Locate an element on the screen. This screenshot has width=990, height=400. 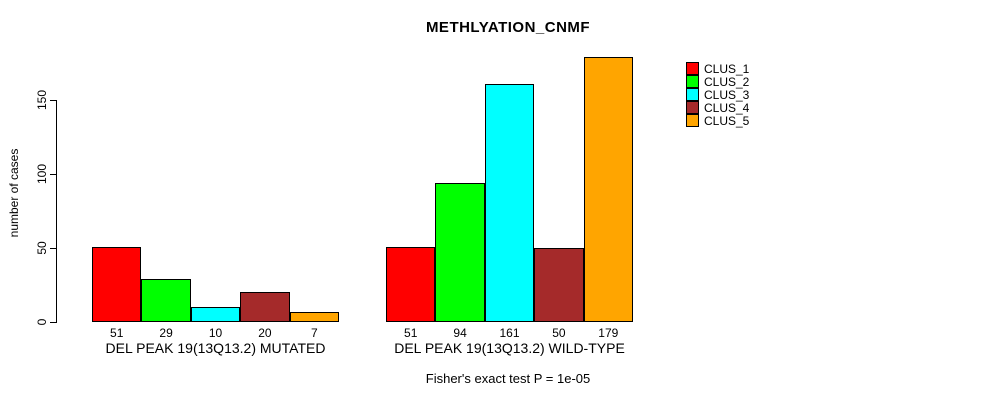
legend-label: CLUS_1 is located at coordinates (727, 68).